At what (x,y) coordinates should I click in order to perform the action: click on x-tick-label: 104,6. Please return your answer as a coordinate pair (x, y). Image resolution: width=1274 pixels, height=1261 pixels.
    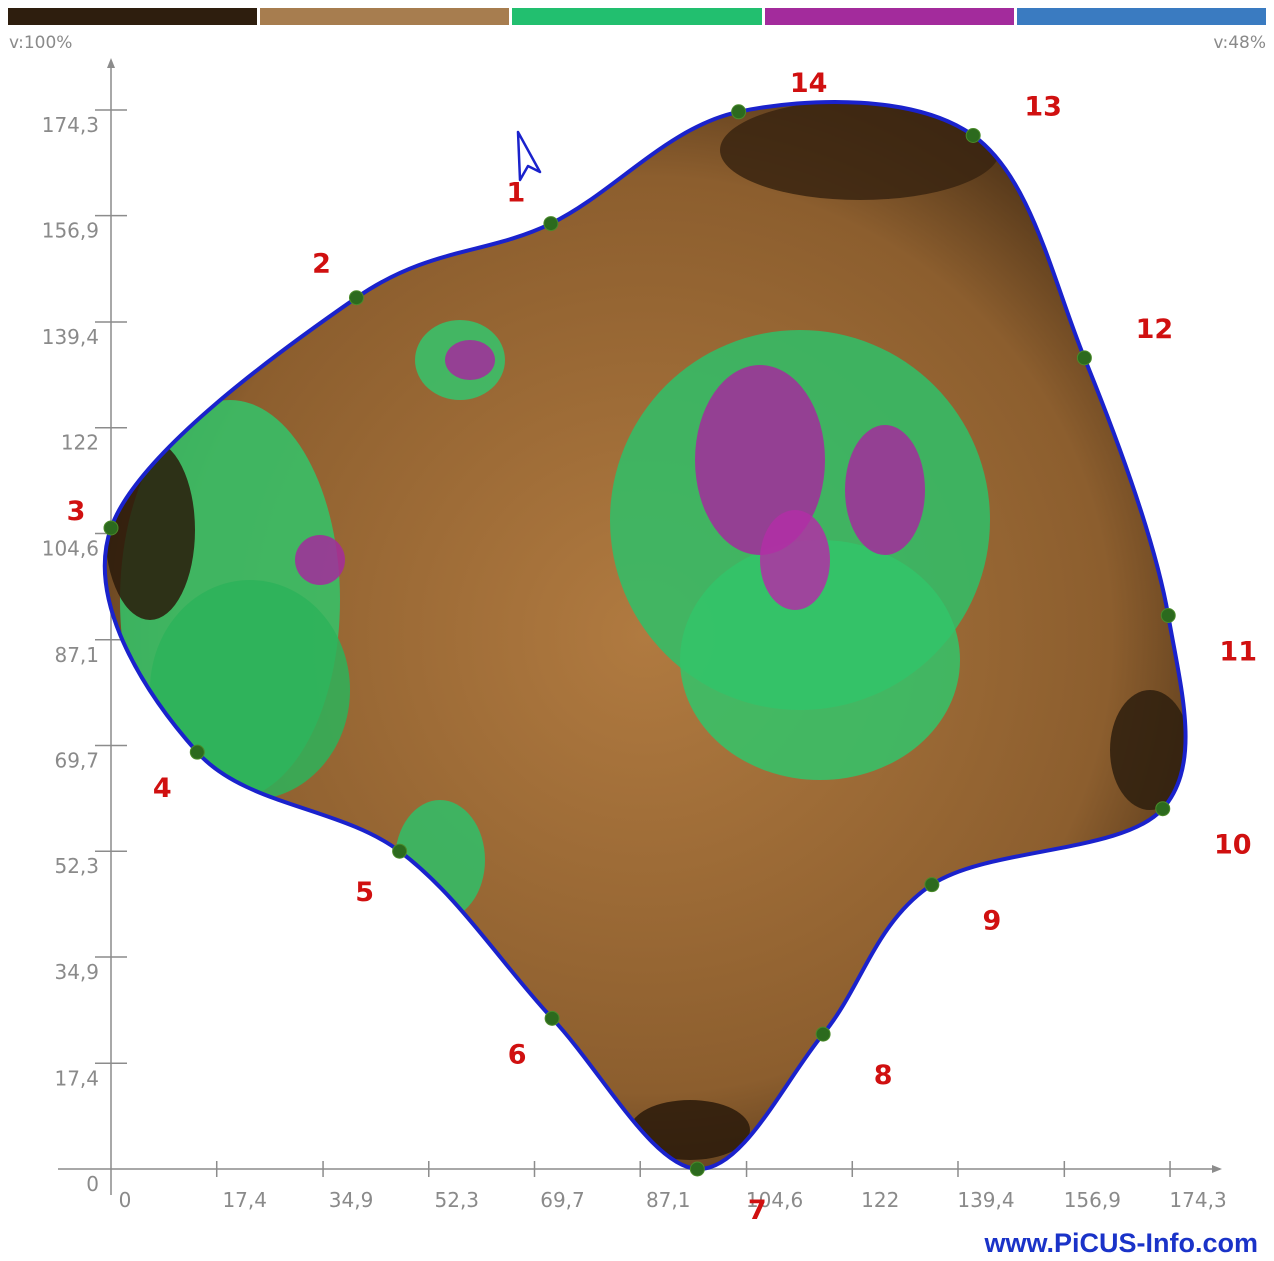
    Looking at the image, I should click on (774, 1200).